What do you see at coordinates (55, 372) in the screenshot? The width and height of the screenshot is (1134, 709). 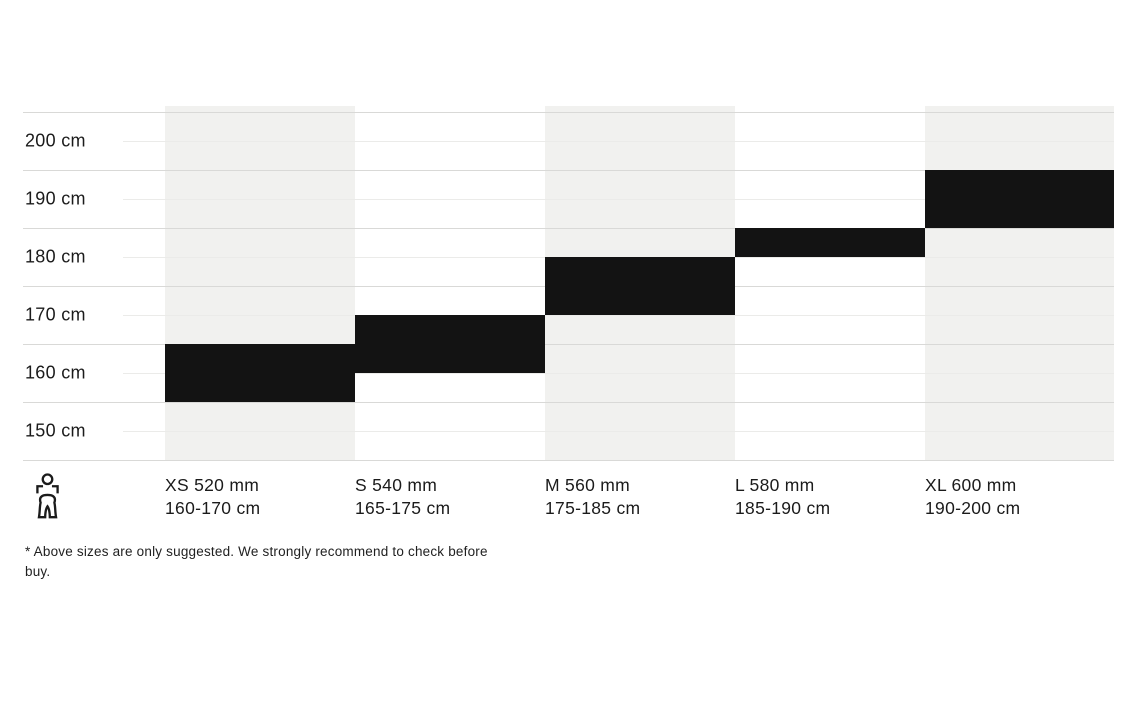 I see `y-tick-label-160cm: 160 cm` at bounding box center [55, 372].